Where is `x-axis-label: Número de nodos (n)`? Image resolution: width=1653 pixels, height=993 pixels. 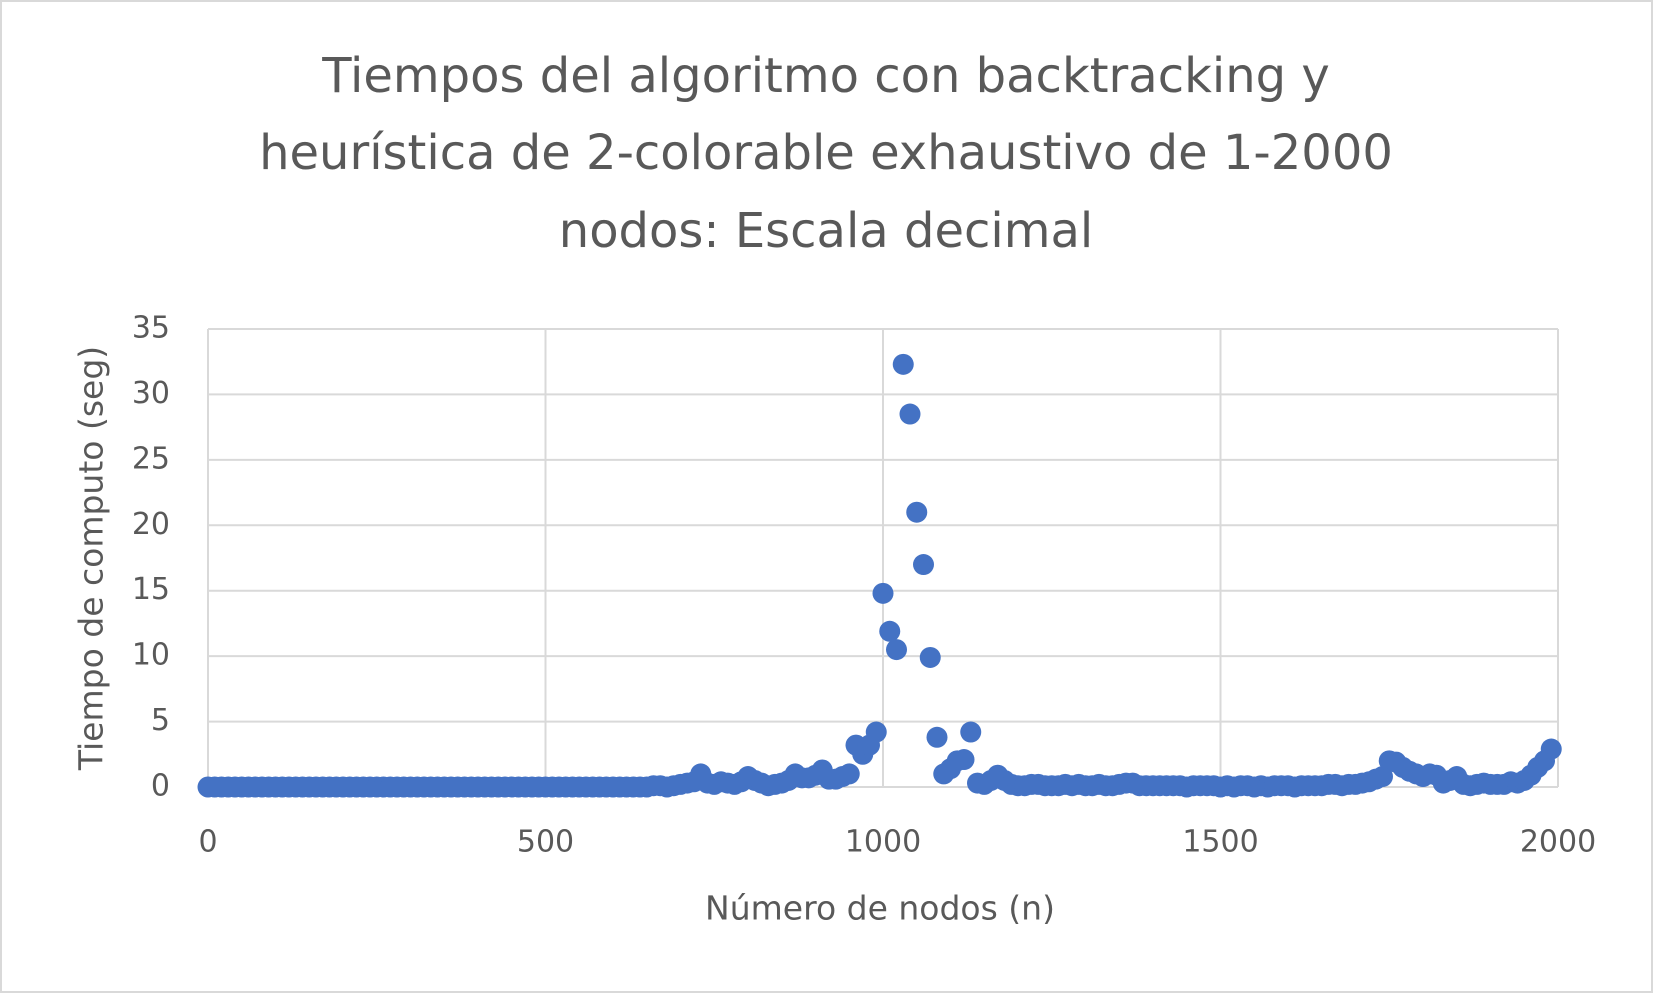
x-axis-label: Número de nodos (n) is located at coordinates (880, 908).